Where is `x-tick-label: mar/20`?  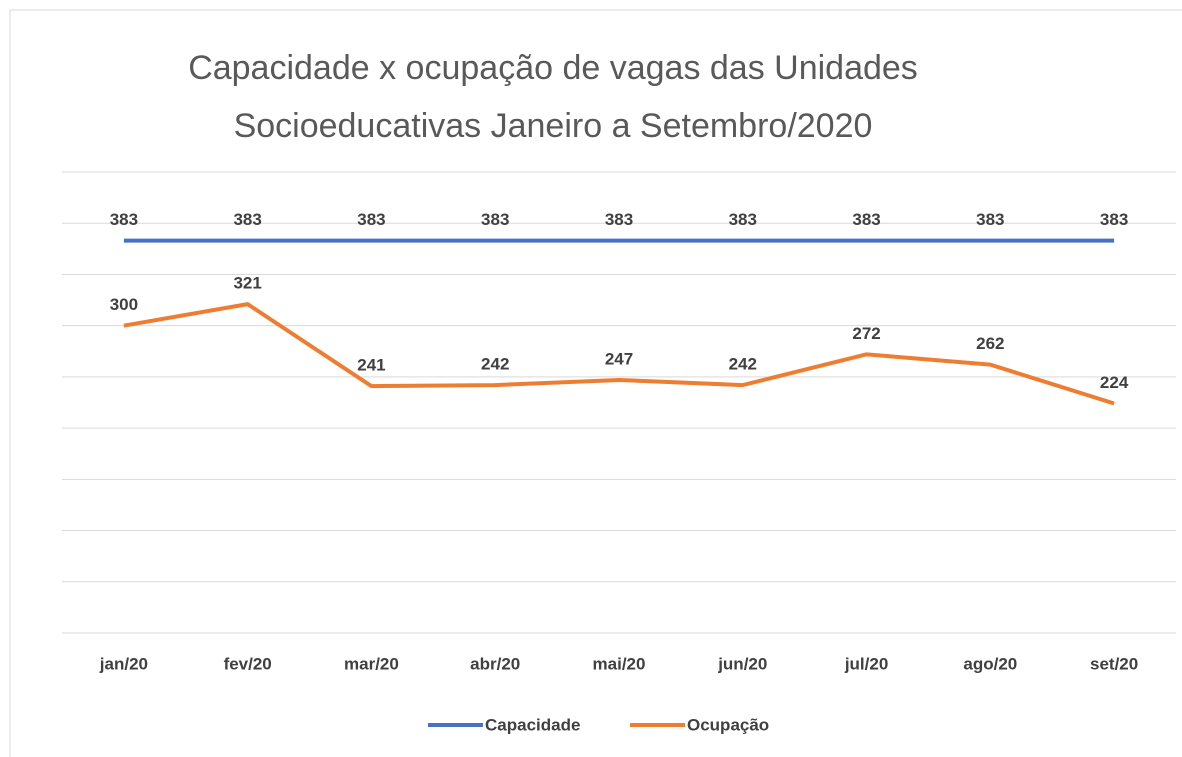 x-tick-label: mar/20 is located at coordinates (371, 663).